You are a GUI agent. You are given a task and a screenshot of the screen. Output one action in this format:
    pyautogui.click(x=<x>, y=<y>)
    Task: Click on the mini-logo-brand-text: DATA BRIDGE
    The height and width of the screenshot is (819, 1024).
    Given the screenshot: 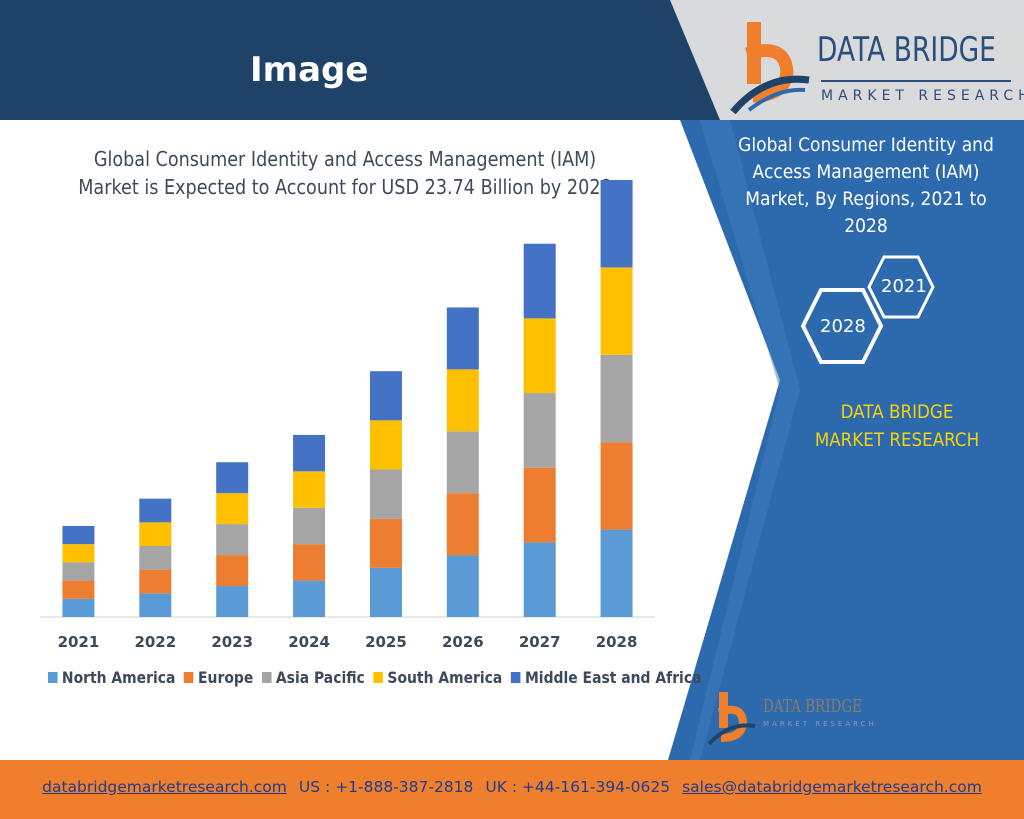 What is the action you would take?
    pyautogui.click(x=813, y=706)
    